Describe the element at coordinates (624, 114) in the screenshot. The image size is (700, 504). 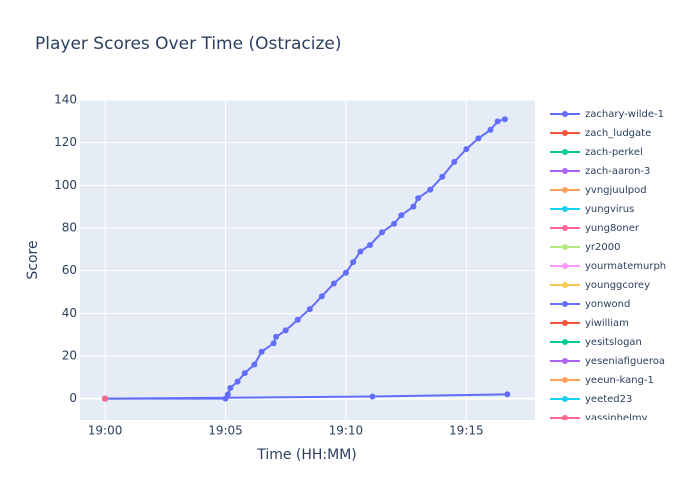
I see `legend-label: zachary-wilde-1` at that location.